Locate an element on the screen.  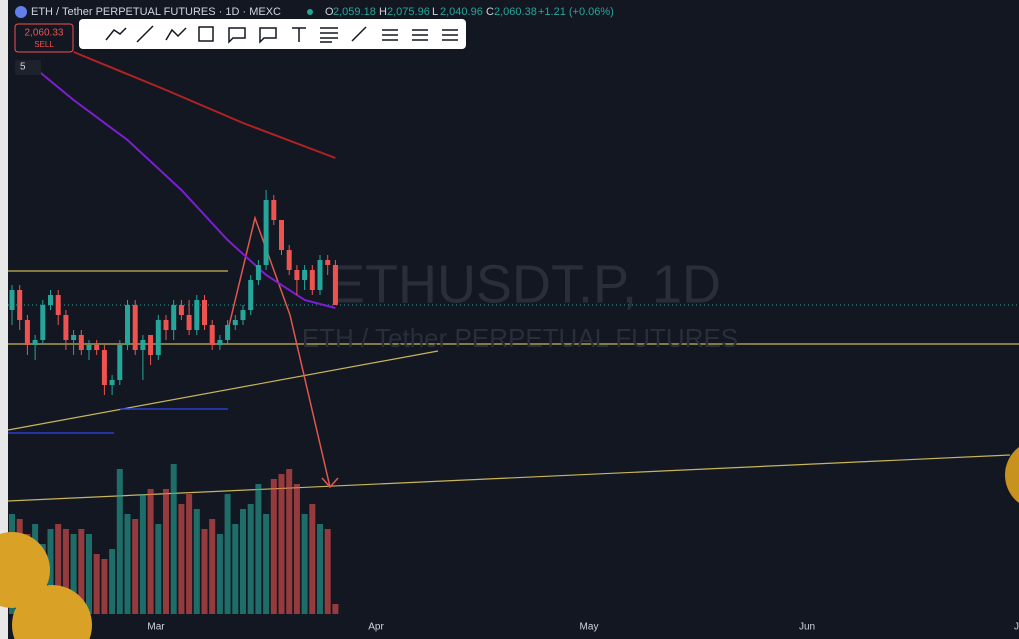
market-status is located at coordinates (310, 12).